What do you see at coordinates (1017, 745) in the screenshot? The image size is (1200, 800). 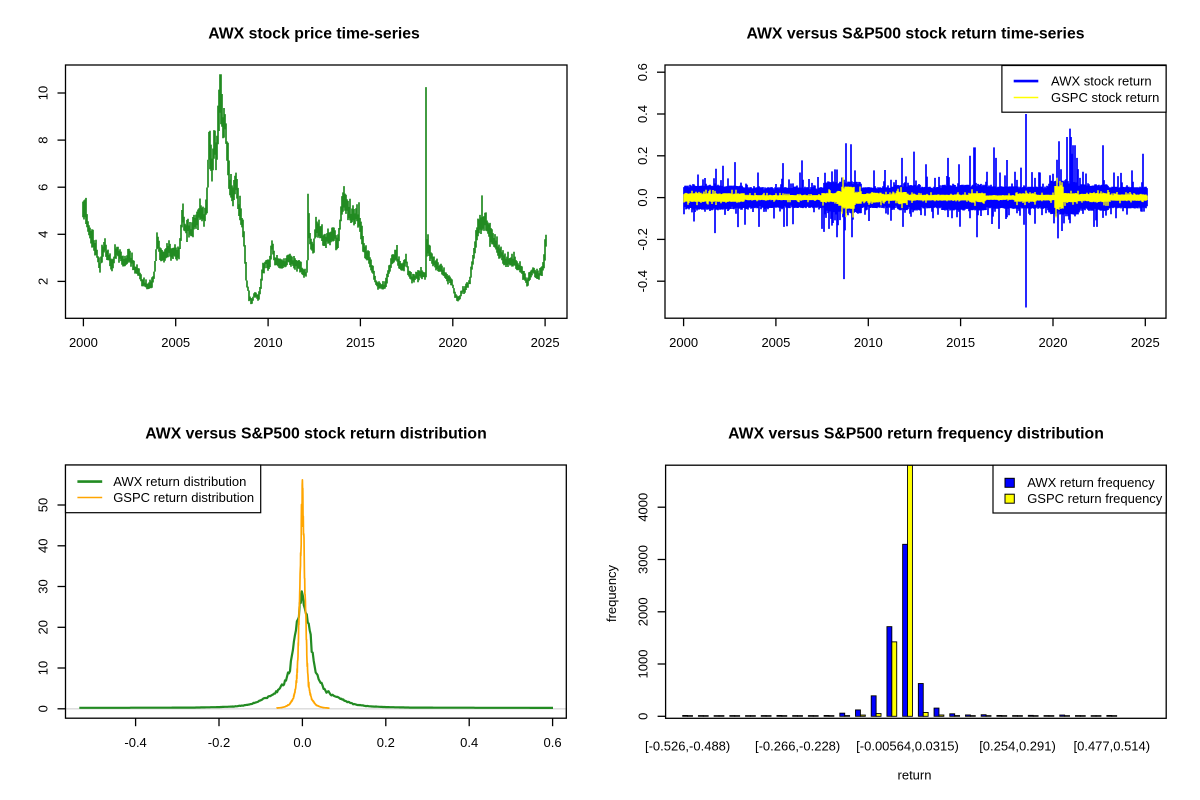 I see `svg-text: [0.254,0.291)` at bounding box center [1017, 745].